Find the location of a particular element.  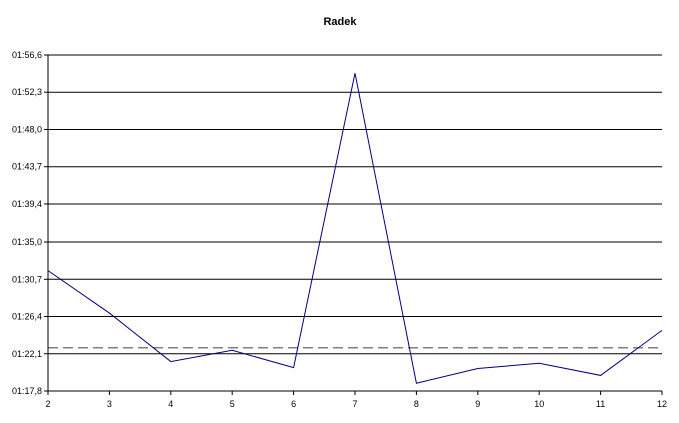

x-tick-label: 3 is located at coordinates (109, 404).